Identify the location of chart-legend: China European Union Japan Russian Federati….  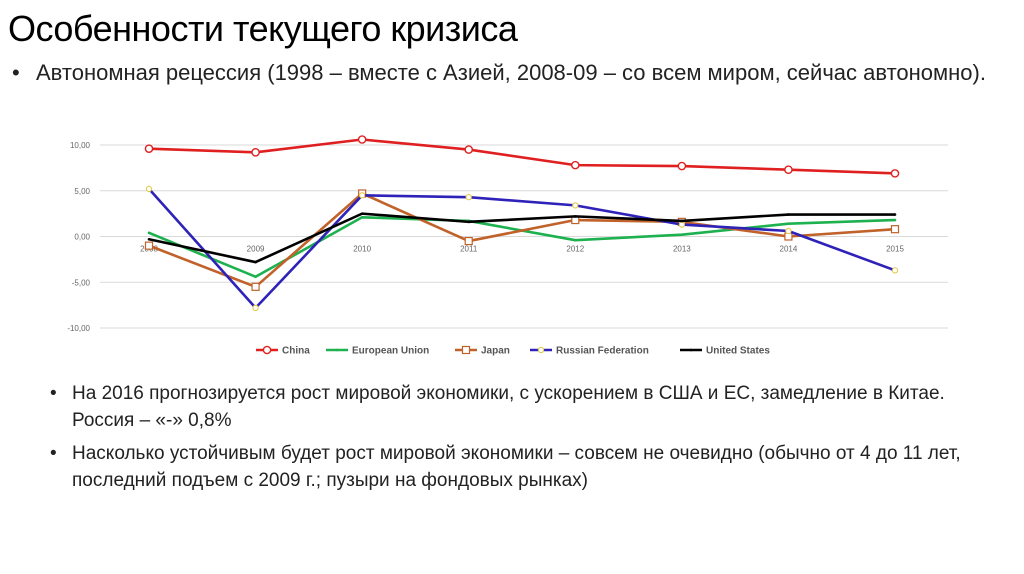
(513, 351).